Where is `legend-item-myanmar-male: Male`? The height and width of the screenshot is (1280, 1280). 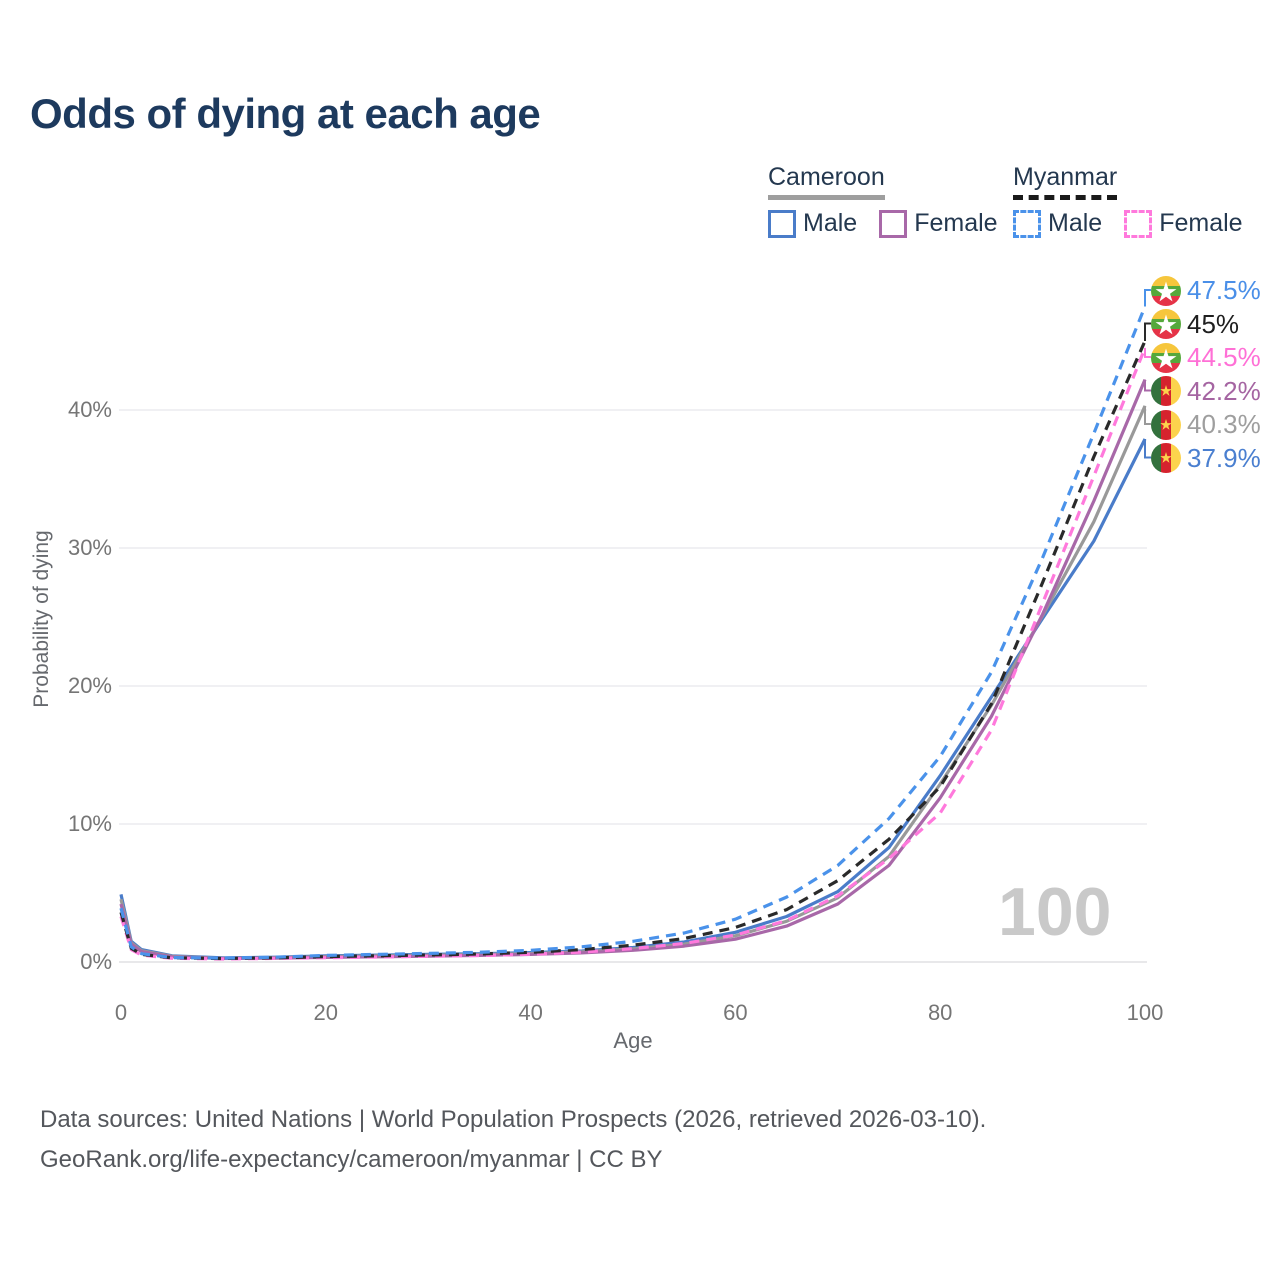 legend-item-myanmar-male: Male is located at coordinates (1057, 223).